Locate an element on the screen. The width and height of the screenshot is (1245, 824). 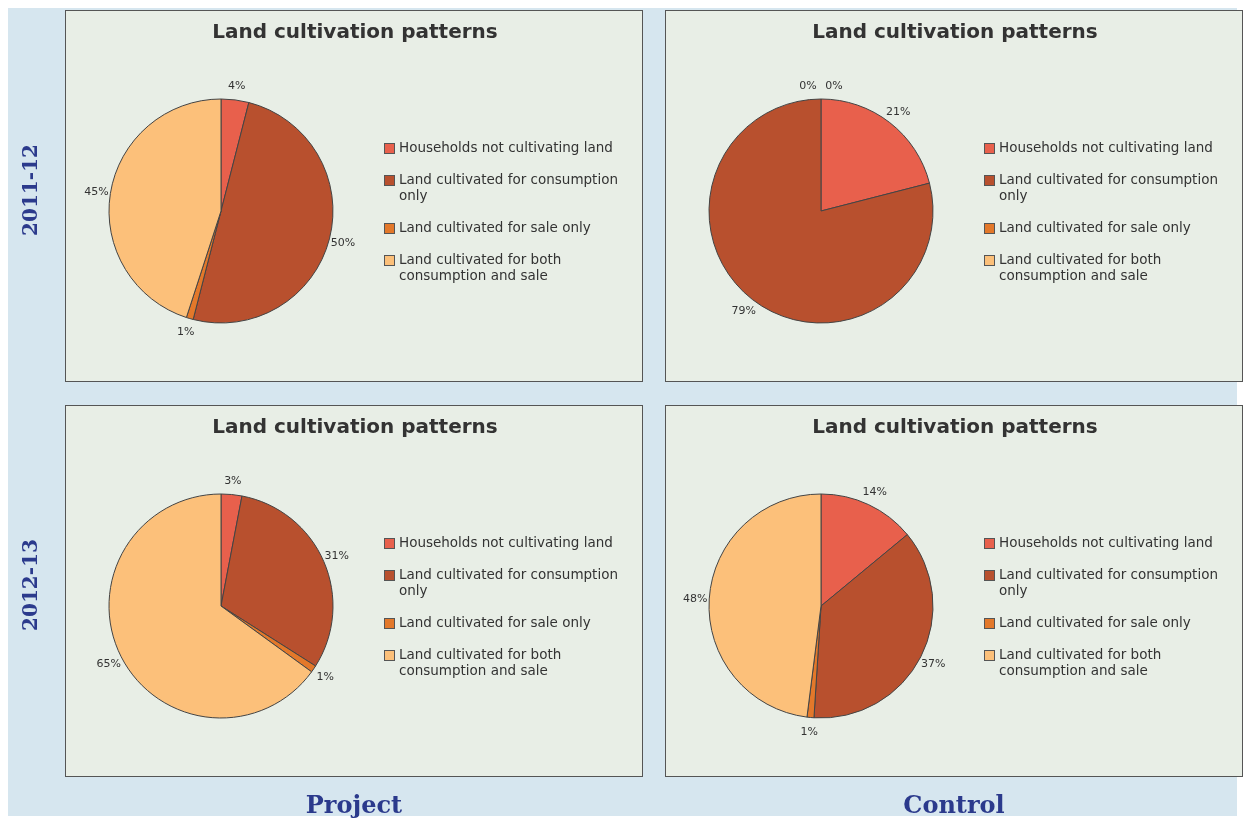
data-label: 79% is located at coordinates (743, 311).